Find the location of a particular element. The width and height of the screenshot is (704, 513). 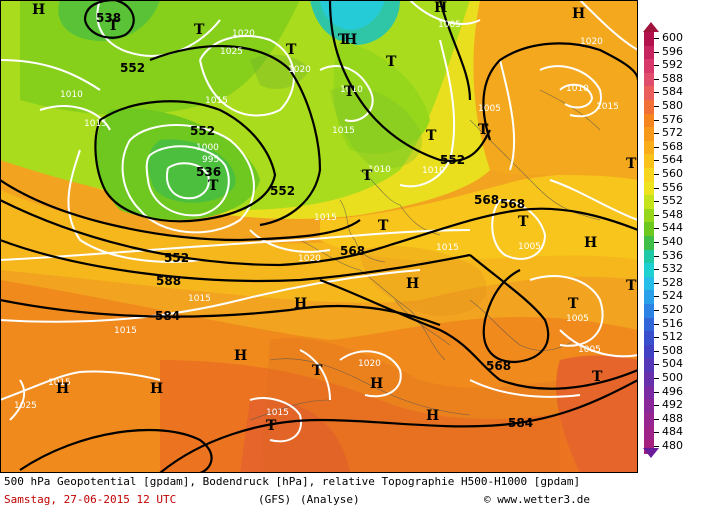

legend-entry: 504 is located at coordinates (672, 364).